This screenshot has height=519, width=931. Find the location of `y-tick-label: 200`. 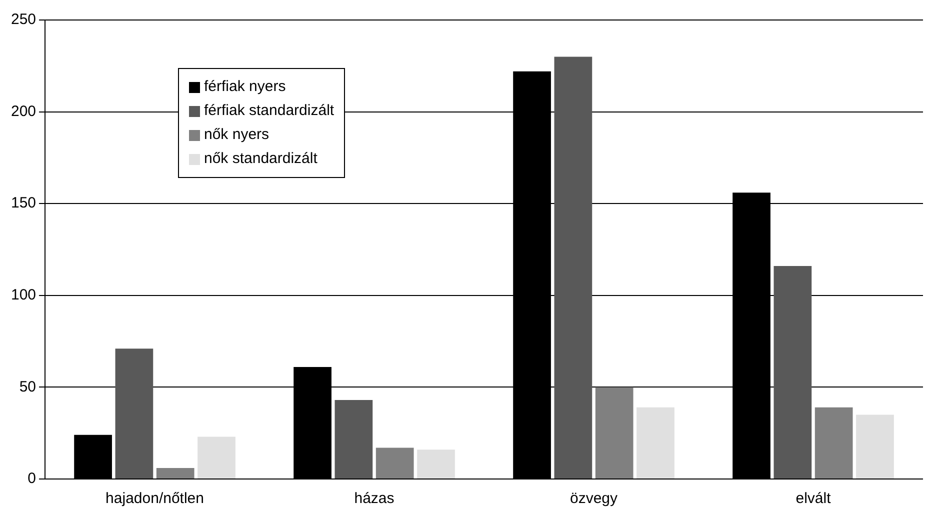

y-tick-label: 200 is located at coordinates (23, 111).